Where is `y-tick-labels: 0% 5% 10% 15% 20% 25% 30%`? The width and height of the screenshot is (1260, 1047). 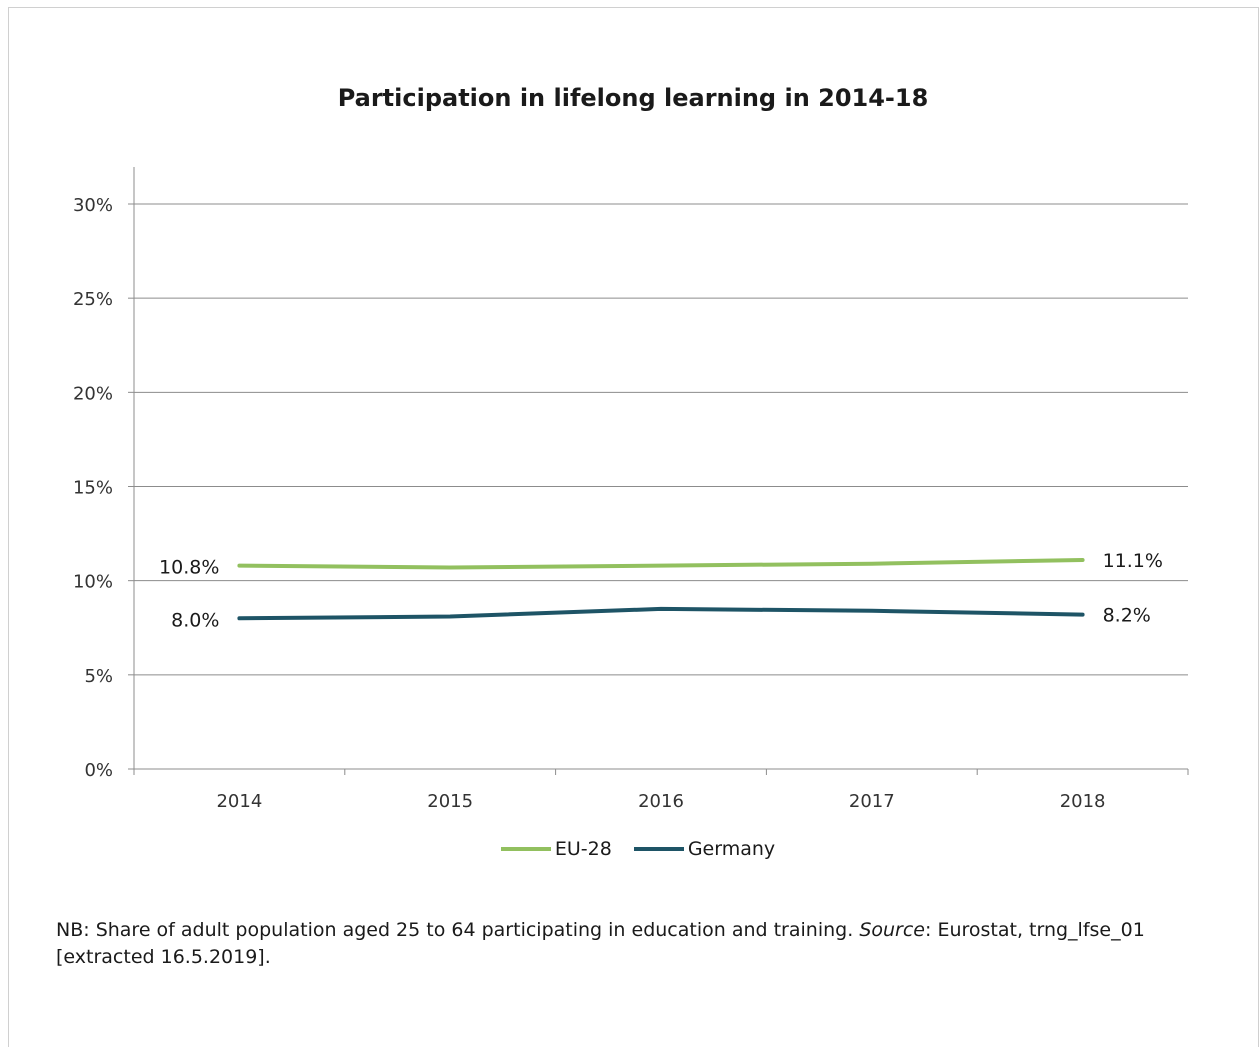 y-tick-labels: 0% 5% 10% 15% 20% 25% 30% is located at coordinates (93, 488).